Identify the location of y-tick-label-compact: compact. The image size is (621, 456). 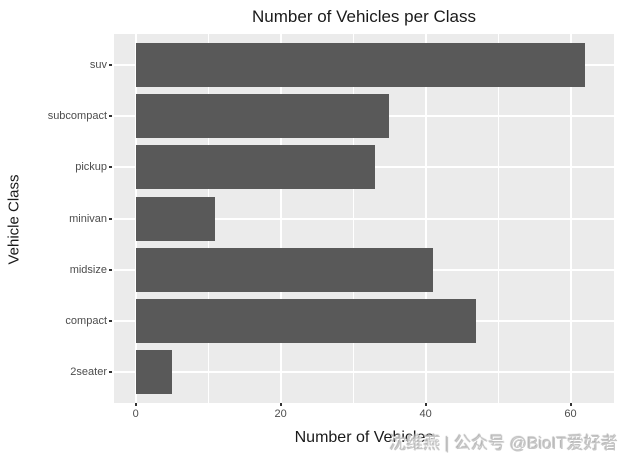
(86, 321).